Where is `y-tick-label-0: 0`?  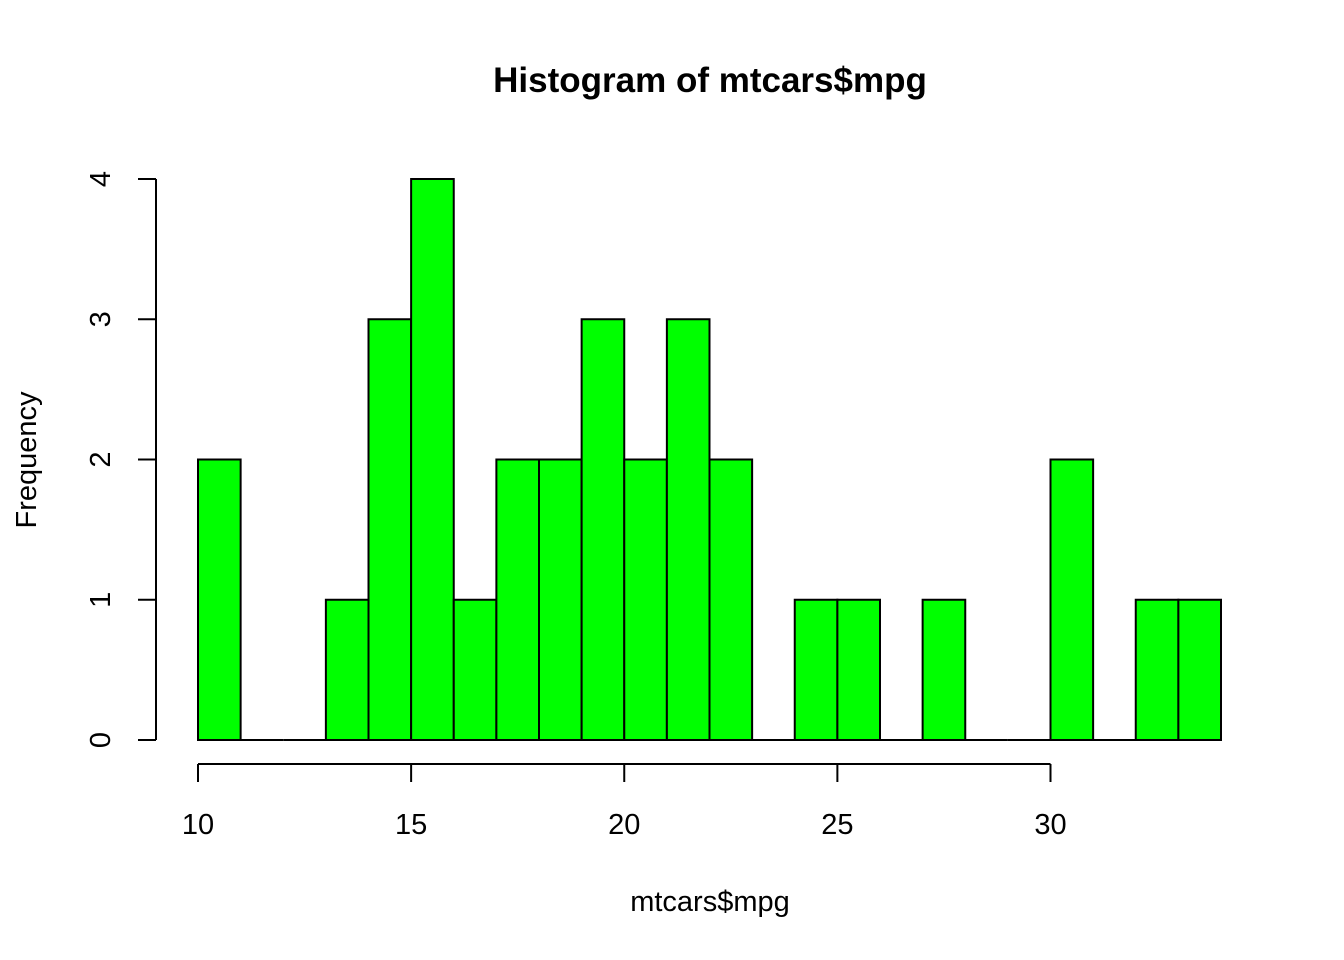 y-tick-label-0: 0 is located at coordinates (101, 740).